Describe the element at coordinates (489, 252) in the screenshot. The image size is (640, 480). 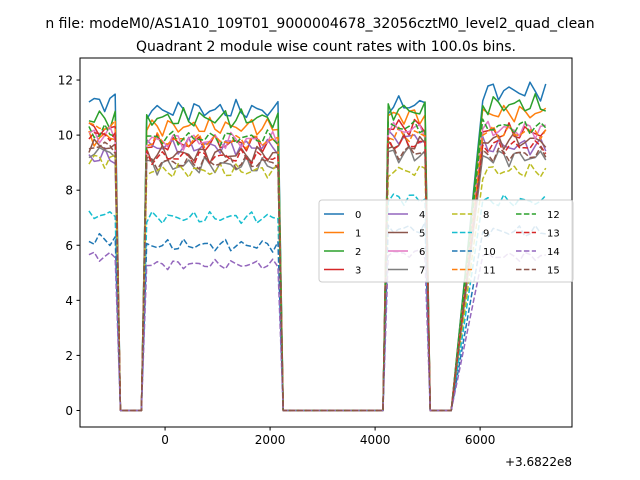
I see `legend-label-10: 10` at that location.